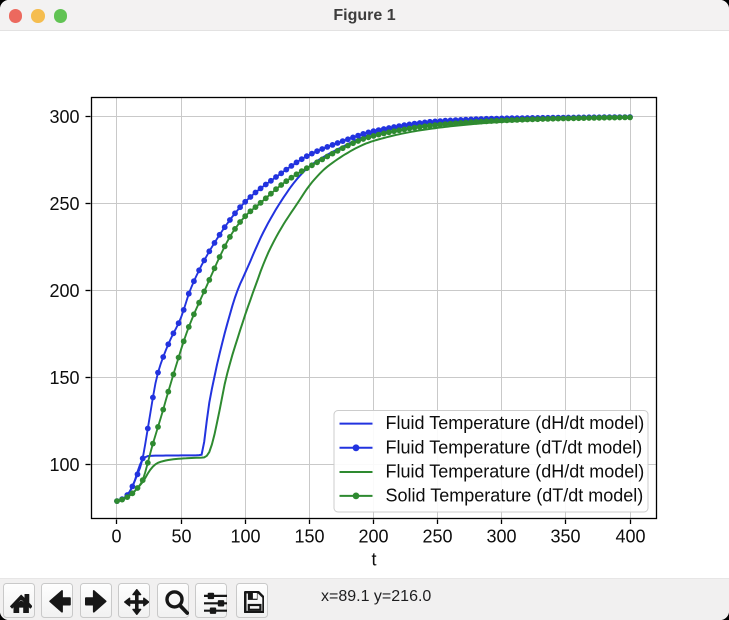 This screenshot has height=620, width=729. I want to click on svg-text: 50, so click(181, 537).